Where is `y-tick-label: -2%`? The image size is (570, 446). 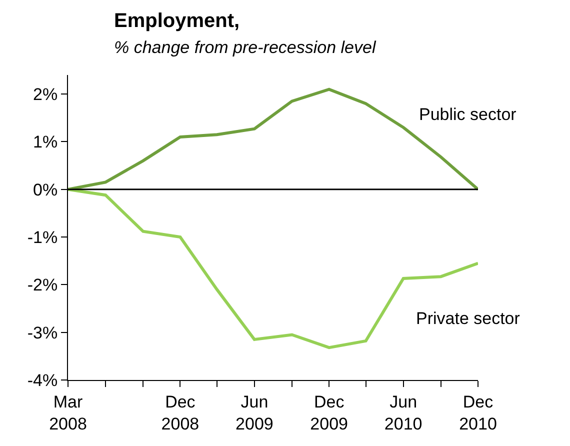
y-tick-label: -2% is located at coordinates (42, 285).